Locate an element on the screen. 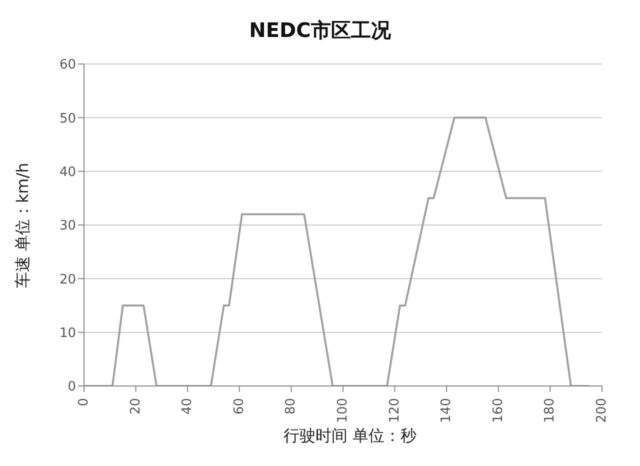 The image size is (640, 466). y-tick-label: 40 is located at coordinates (67, 172).